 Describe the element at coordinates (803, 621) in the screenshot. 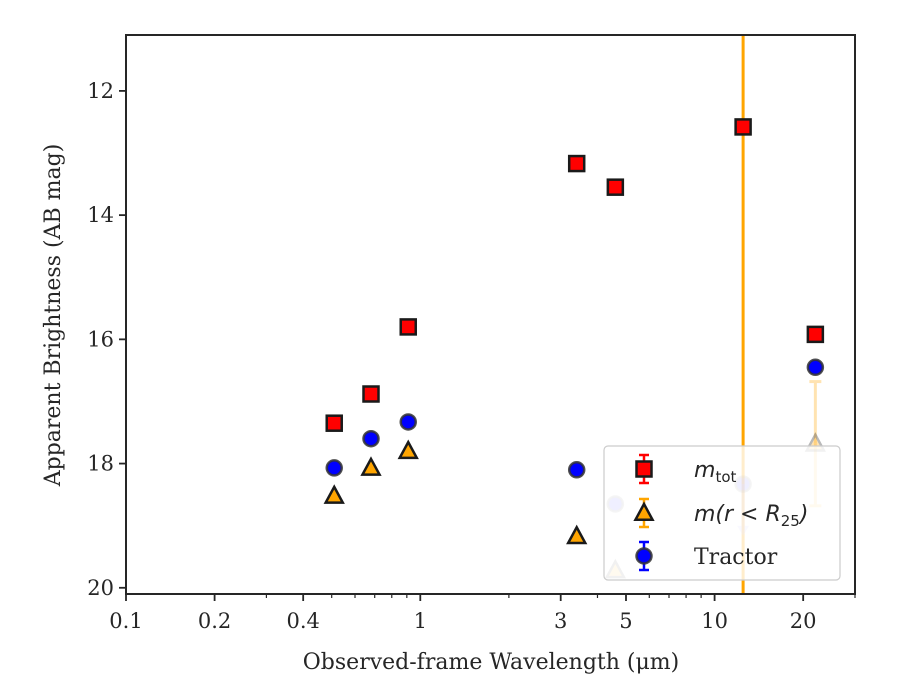

I see `x-tick-label: 20` at that location.